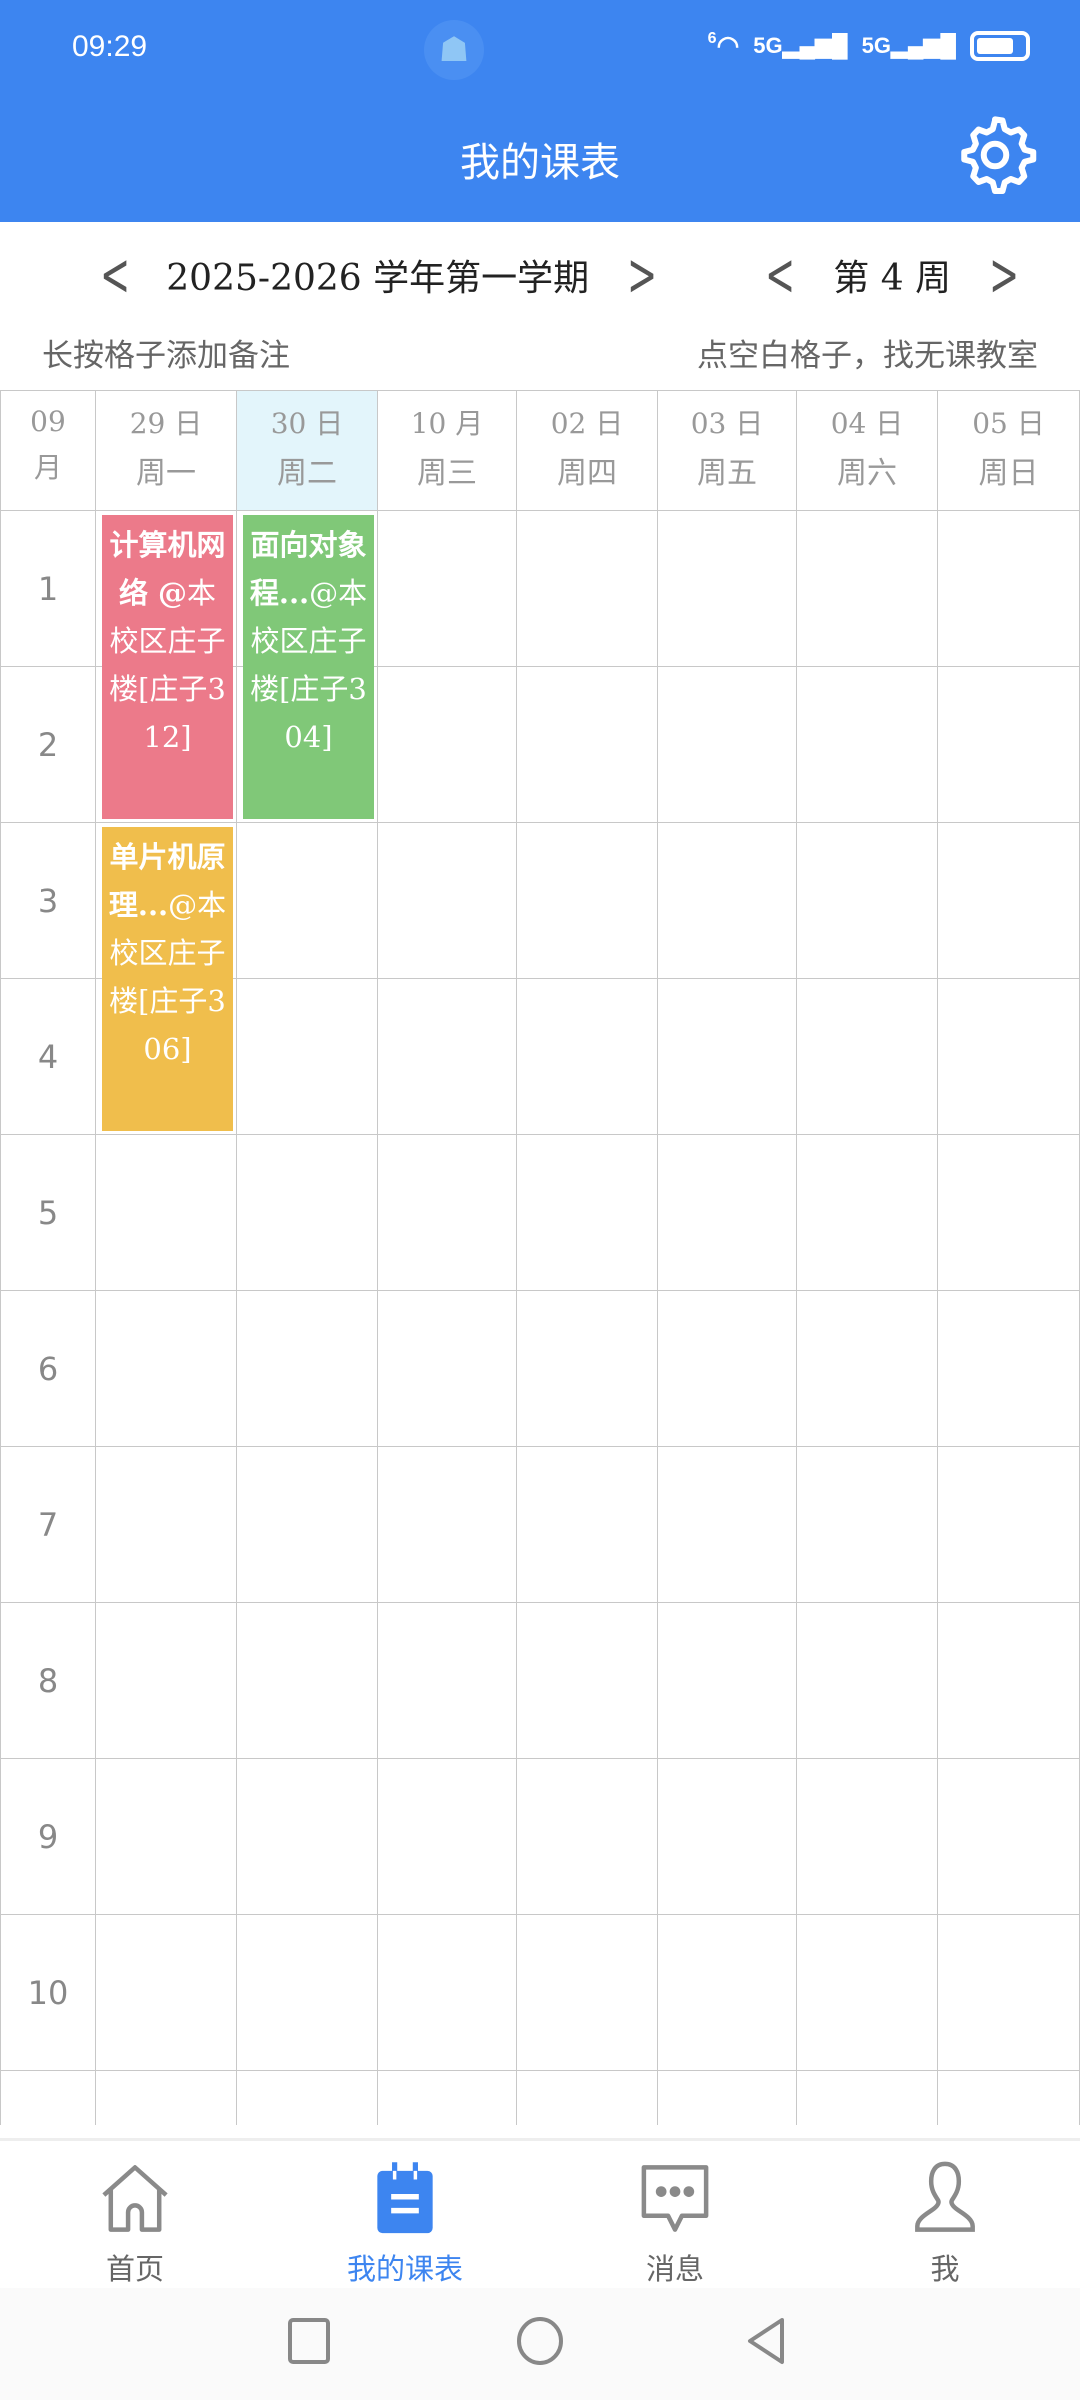 Image resolution: width=1080 pixels, height=2400 pixels. I want to click on course-block: 面向对象程...@本校区庄子楼[庄子304], so click(308, 667).